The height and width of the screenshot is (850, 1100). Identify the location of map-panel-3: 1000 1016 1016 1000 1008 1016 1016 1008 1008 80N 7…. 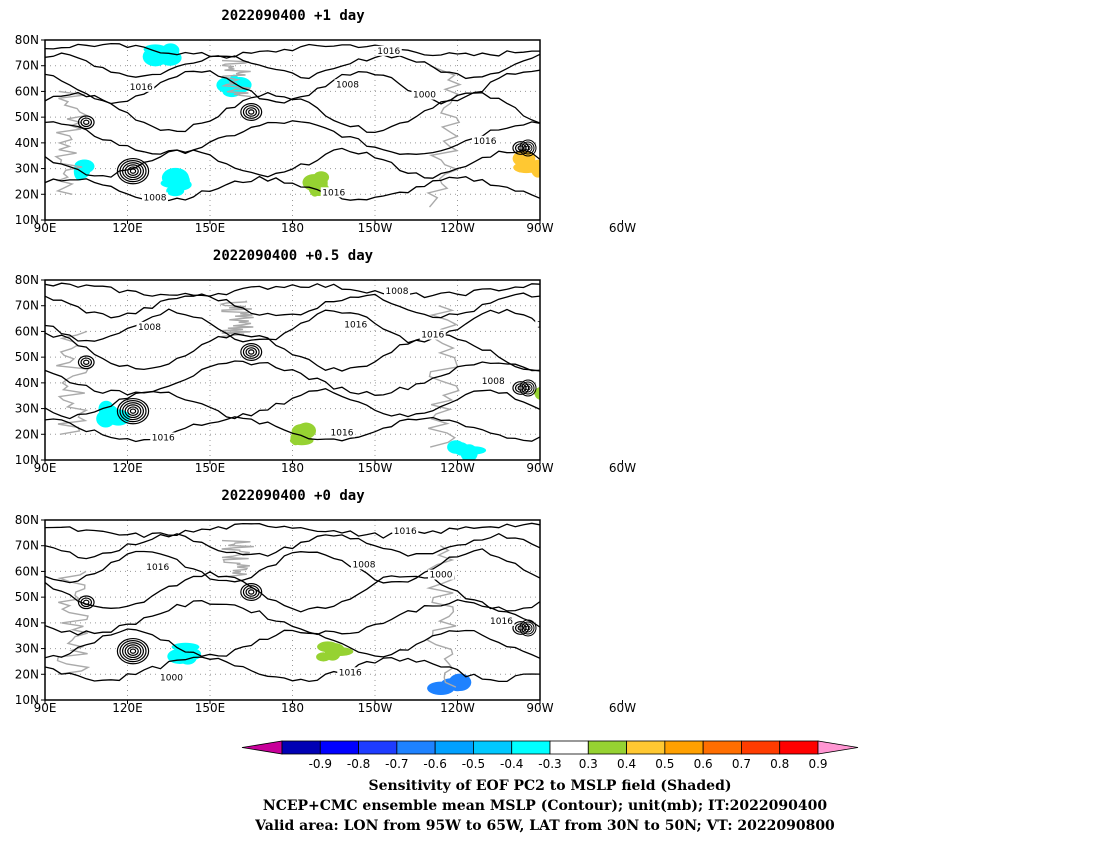
(325, 614).